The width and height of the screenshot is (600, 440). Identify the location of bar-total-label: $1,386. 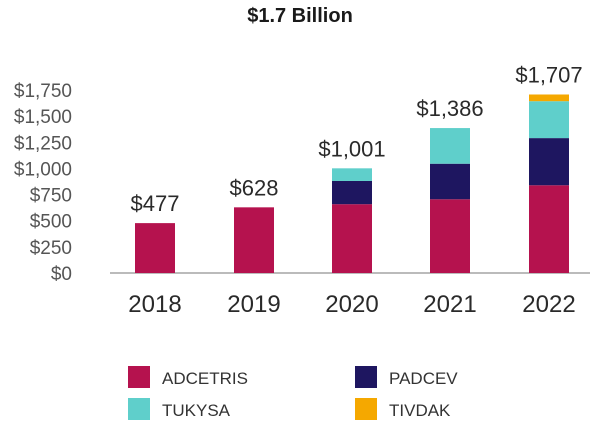
(449, 108).